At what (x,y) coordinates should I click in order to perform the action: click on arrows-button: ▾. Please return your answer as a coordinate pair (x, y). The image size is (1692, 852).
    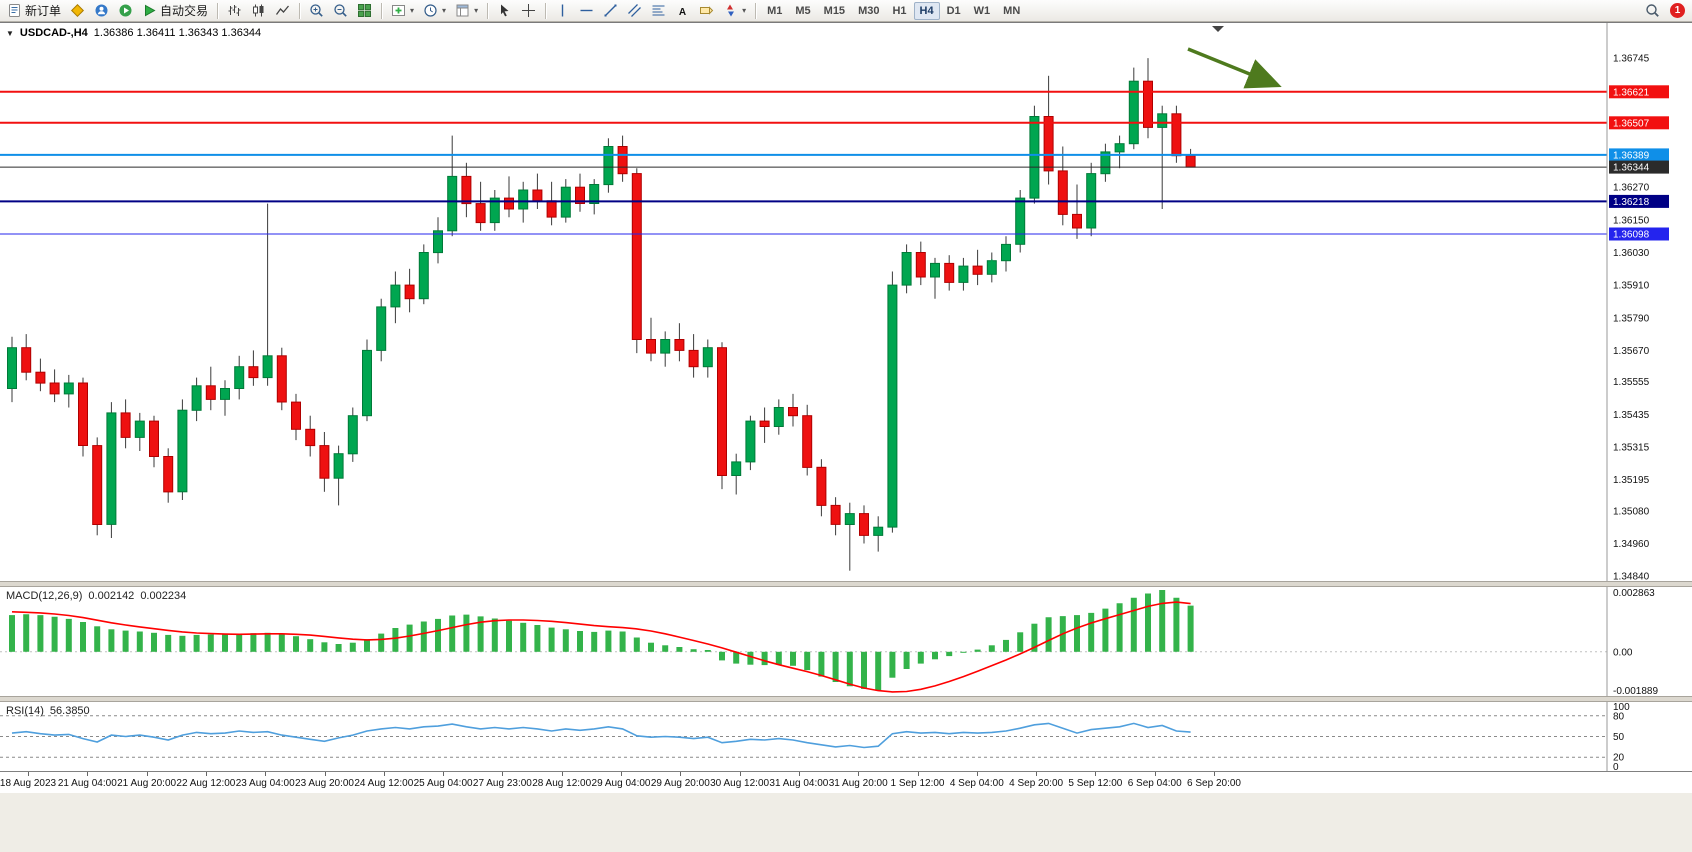
    Looking at the image, I should click on (734, 11).